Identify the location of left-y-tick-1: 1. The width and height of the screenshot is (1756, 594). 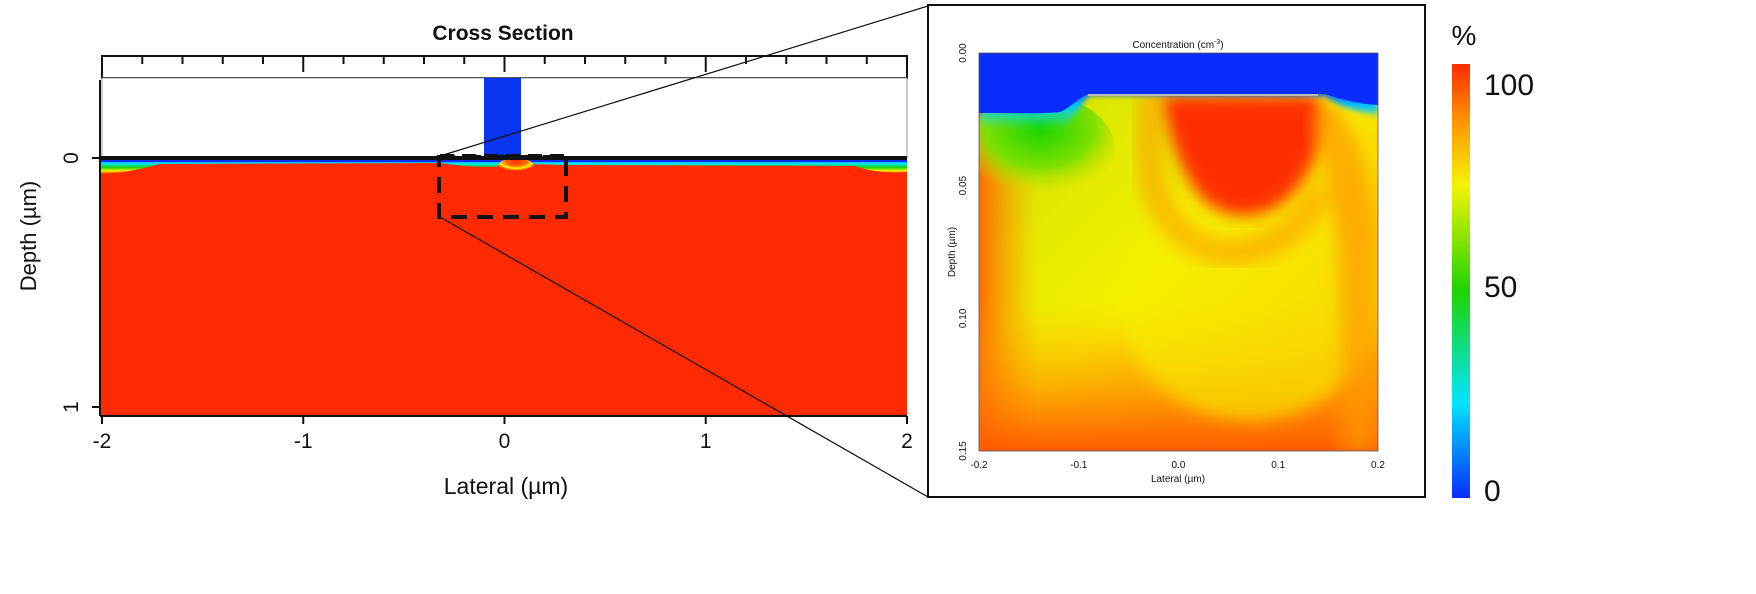
(71, 407).